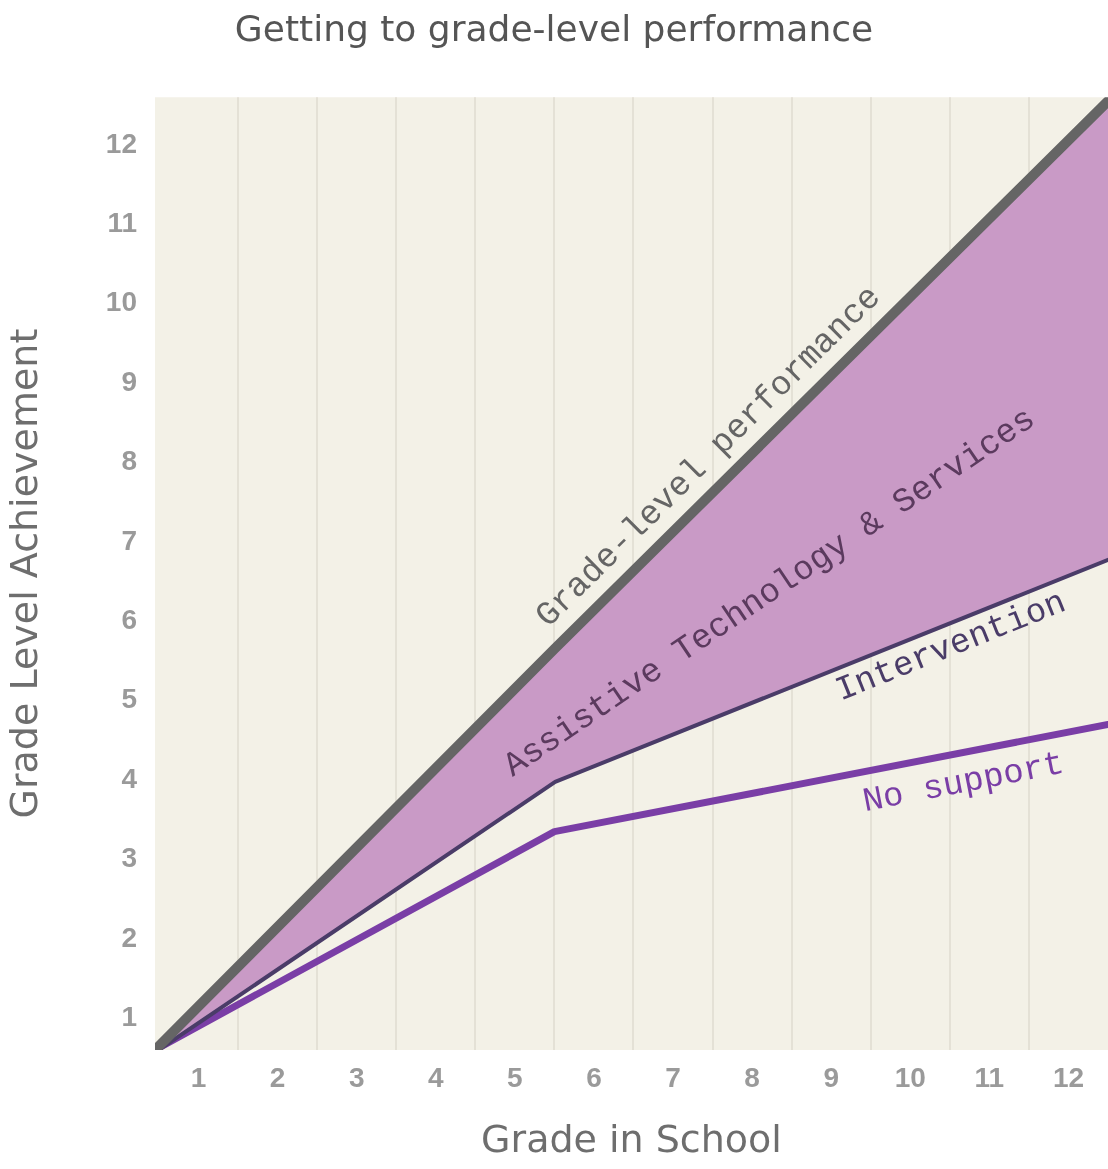  Describe the element at coordinates (129, 699) in the screenshot. I see `y-tick-label: 5` at that location.